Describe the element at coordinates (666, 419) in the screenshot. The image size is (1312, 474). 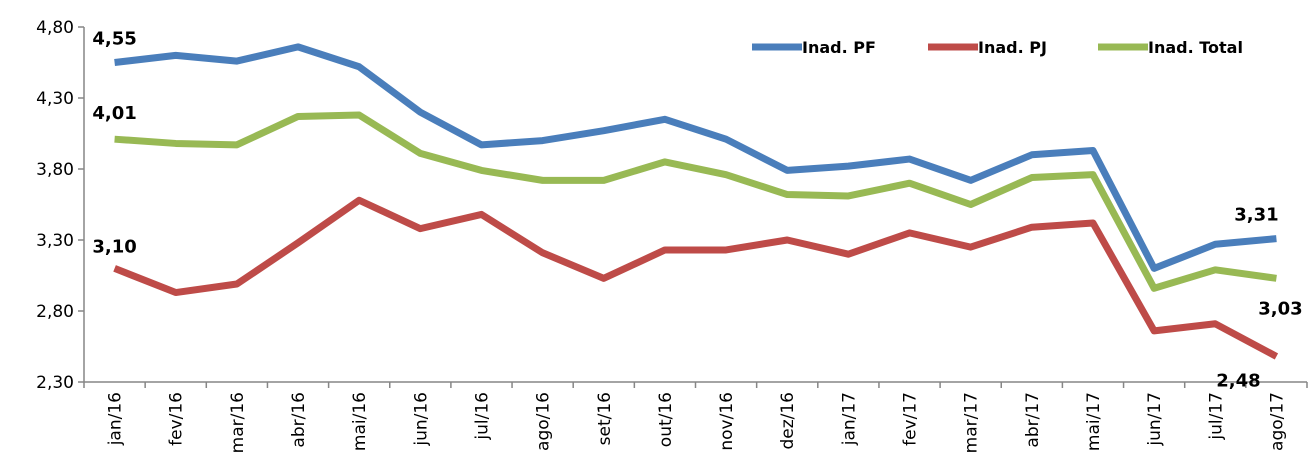
I see `x-tick-label: out/16` at that location.